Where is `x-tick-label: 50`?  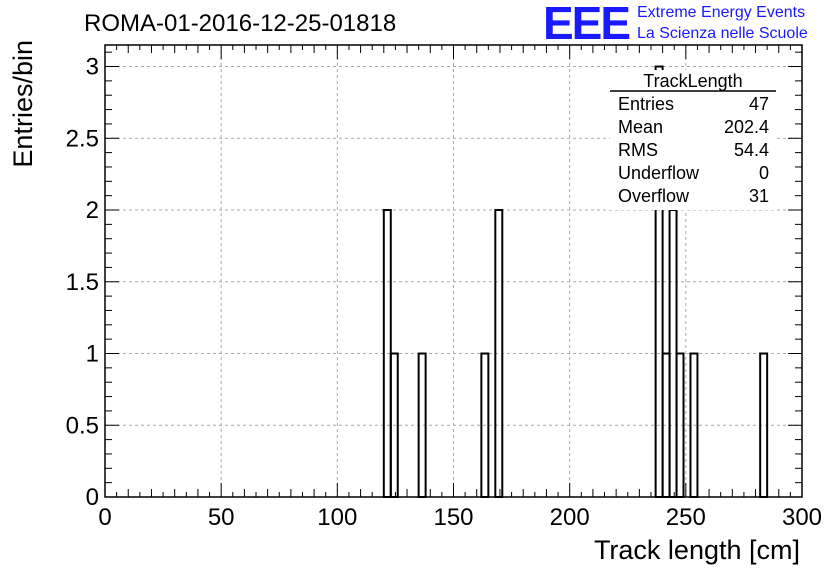 x-tick-label: 50 is located at coordinates (221, 517).